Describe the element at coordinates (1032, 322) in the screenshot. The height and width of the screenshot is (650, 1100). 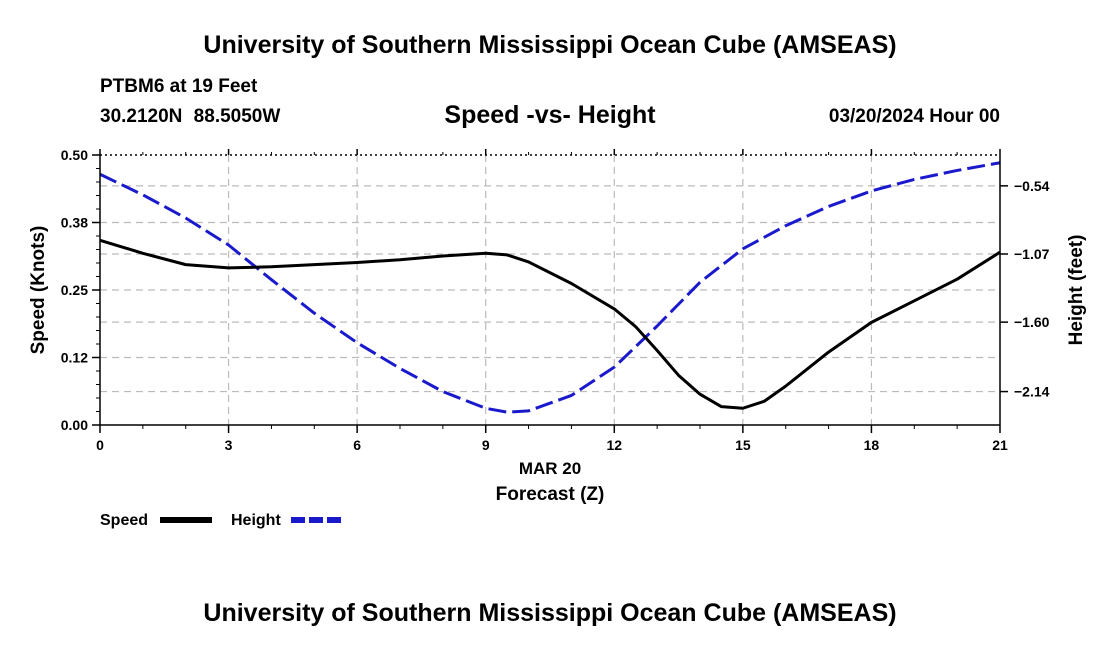
I see `y2-tick-label: −1.60` at that location.